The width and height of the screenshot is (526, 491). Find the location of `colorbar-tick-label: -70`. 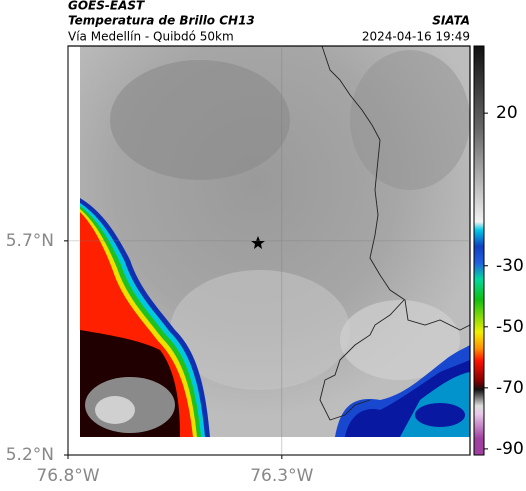

colorbar-tick-label: -70 is located at coordinates (510, 388).